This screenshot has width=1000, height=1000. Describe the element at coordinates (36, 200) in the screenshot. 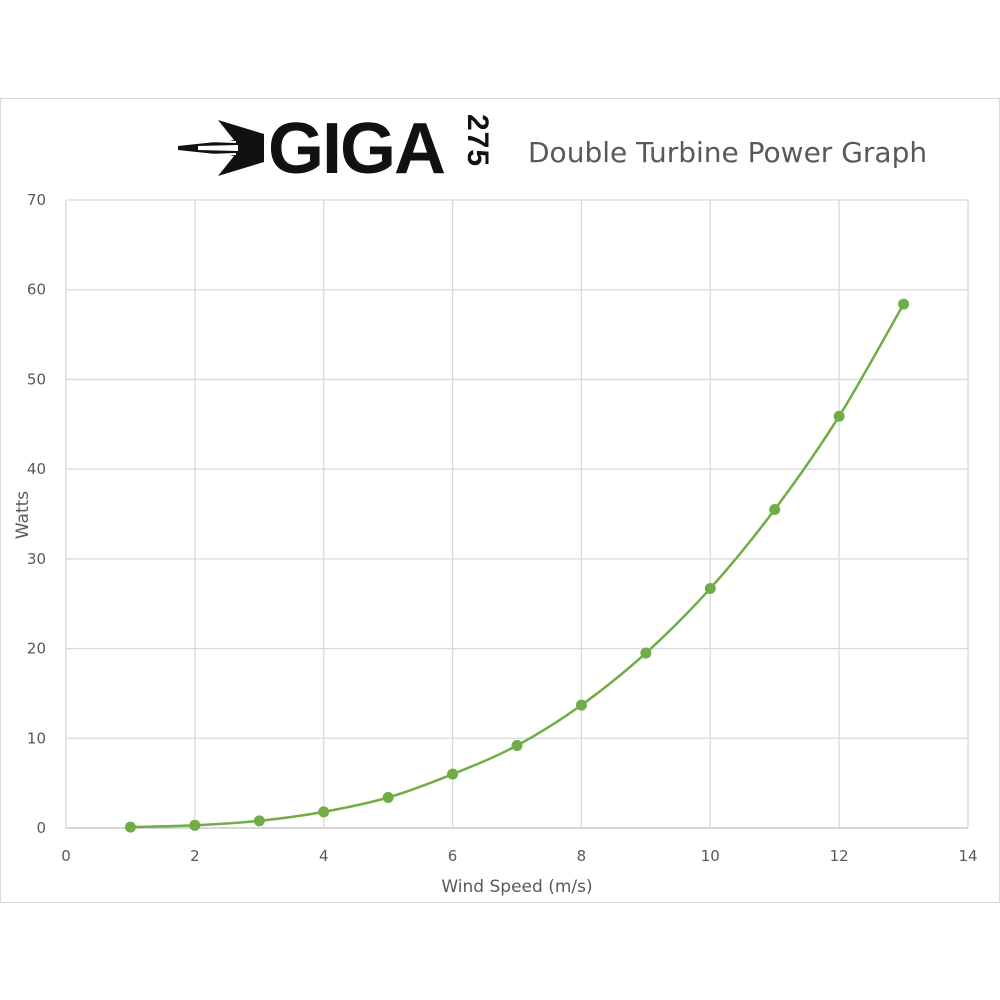

I see `y-tick-label: 70` at that location.